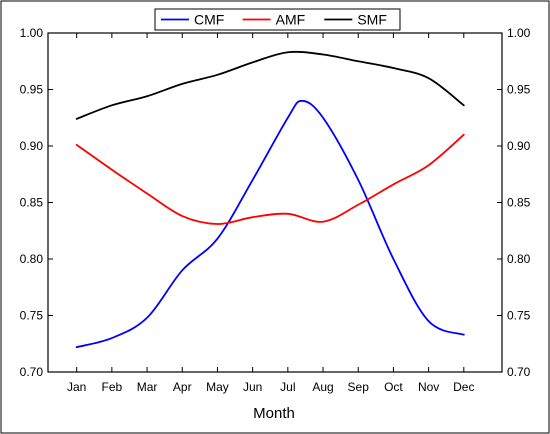  What do you see at coordinates (519, 259) in the screenshot?
I see `y-tick-label-right: 0.80` at bounding box center [519, 259].